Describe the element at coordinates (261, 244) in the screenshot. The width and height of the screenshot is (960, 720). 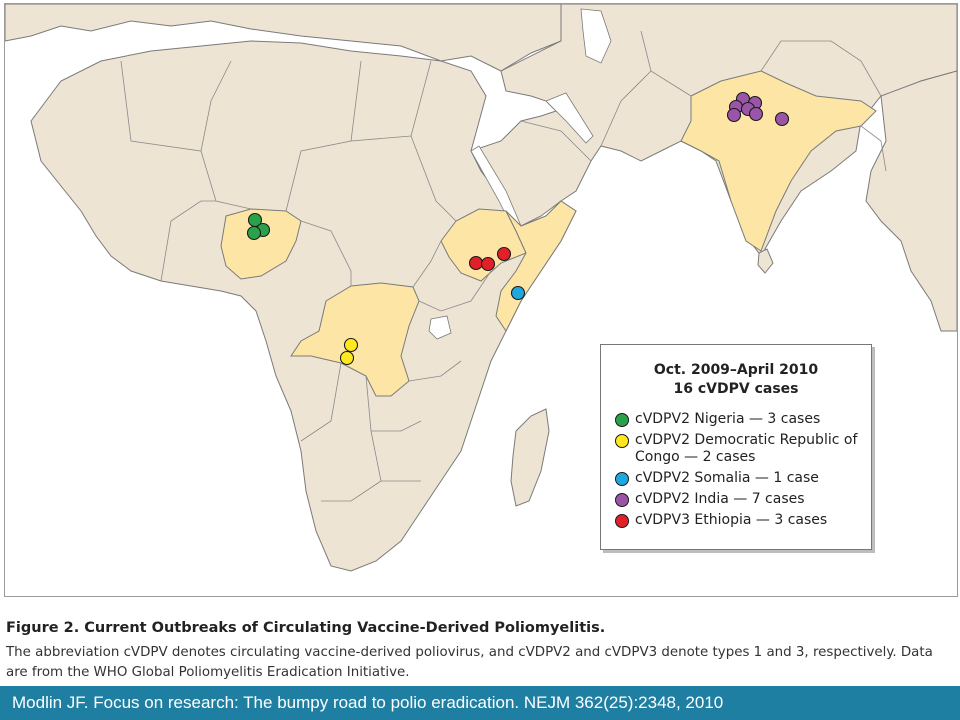
I see `nigeria` at that location.